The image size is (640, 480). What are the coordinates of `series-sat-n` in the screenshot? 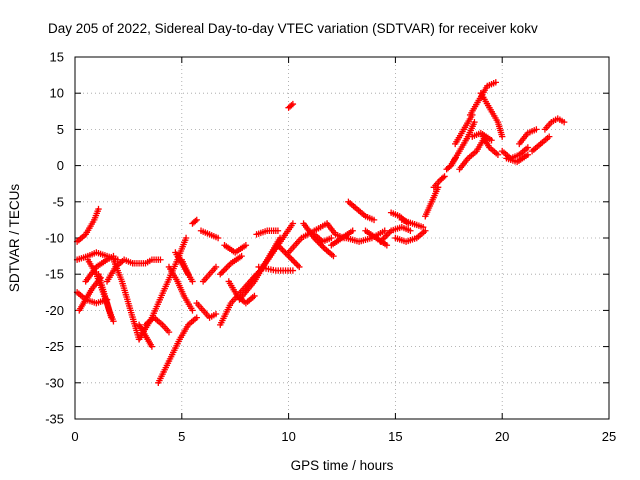 It's located at (177, 350).